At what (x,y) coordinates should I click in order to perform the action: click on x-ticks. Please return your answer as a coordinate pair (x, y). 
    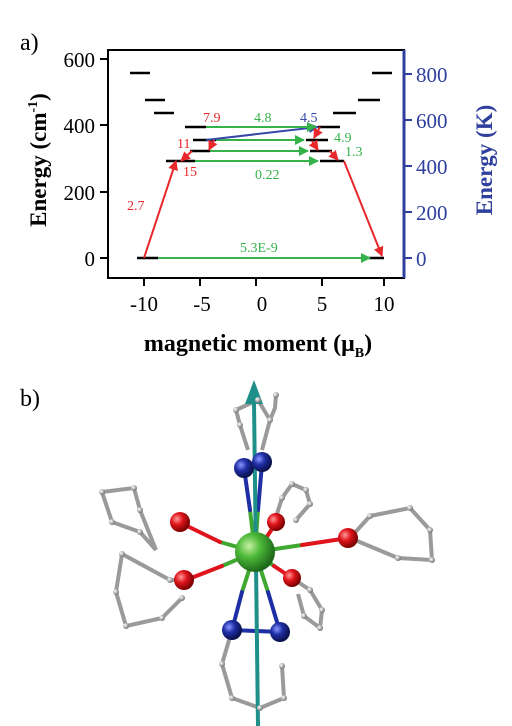
    Looking at the image, I should click on (264, 282).